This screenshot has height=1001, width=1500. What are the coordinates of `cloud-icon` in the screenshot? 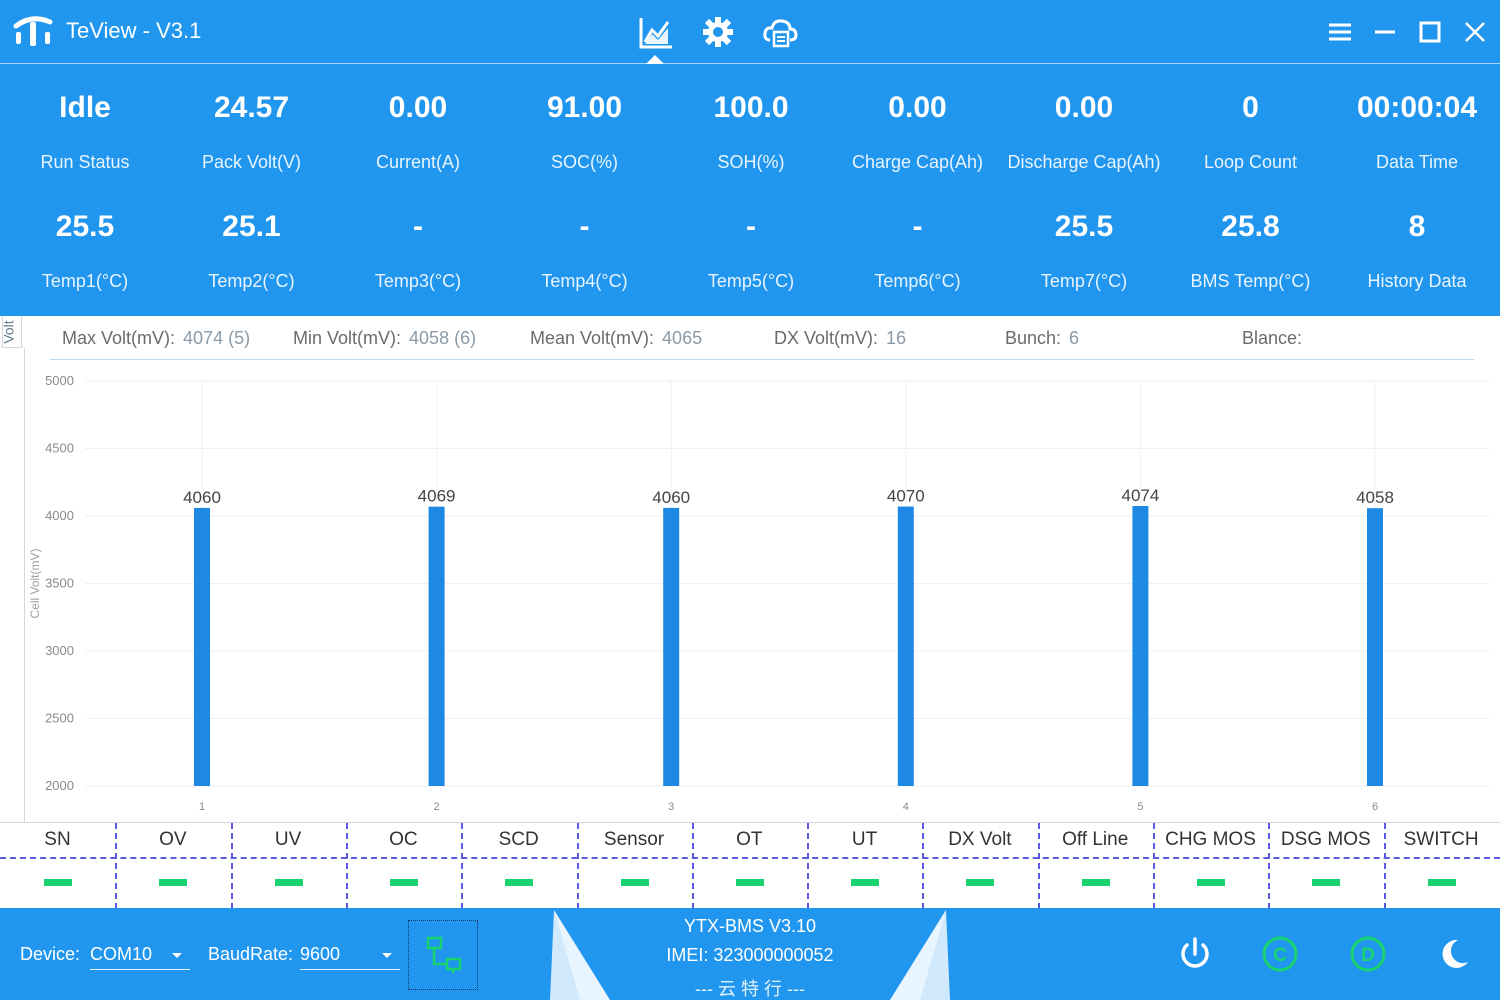 It's located at (780, 32).